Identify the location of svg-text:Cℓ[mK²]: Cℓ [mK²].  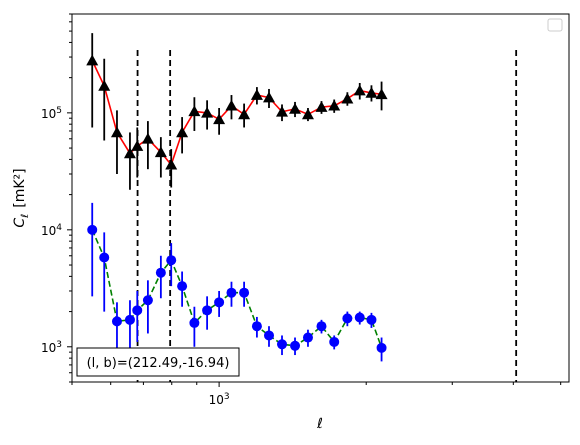
(21, 197).